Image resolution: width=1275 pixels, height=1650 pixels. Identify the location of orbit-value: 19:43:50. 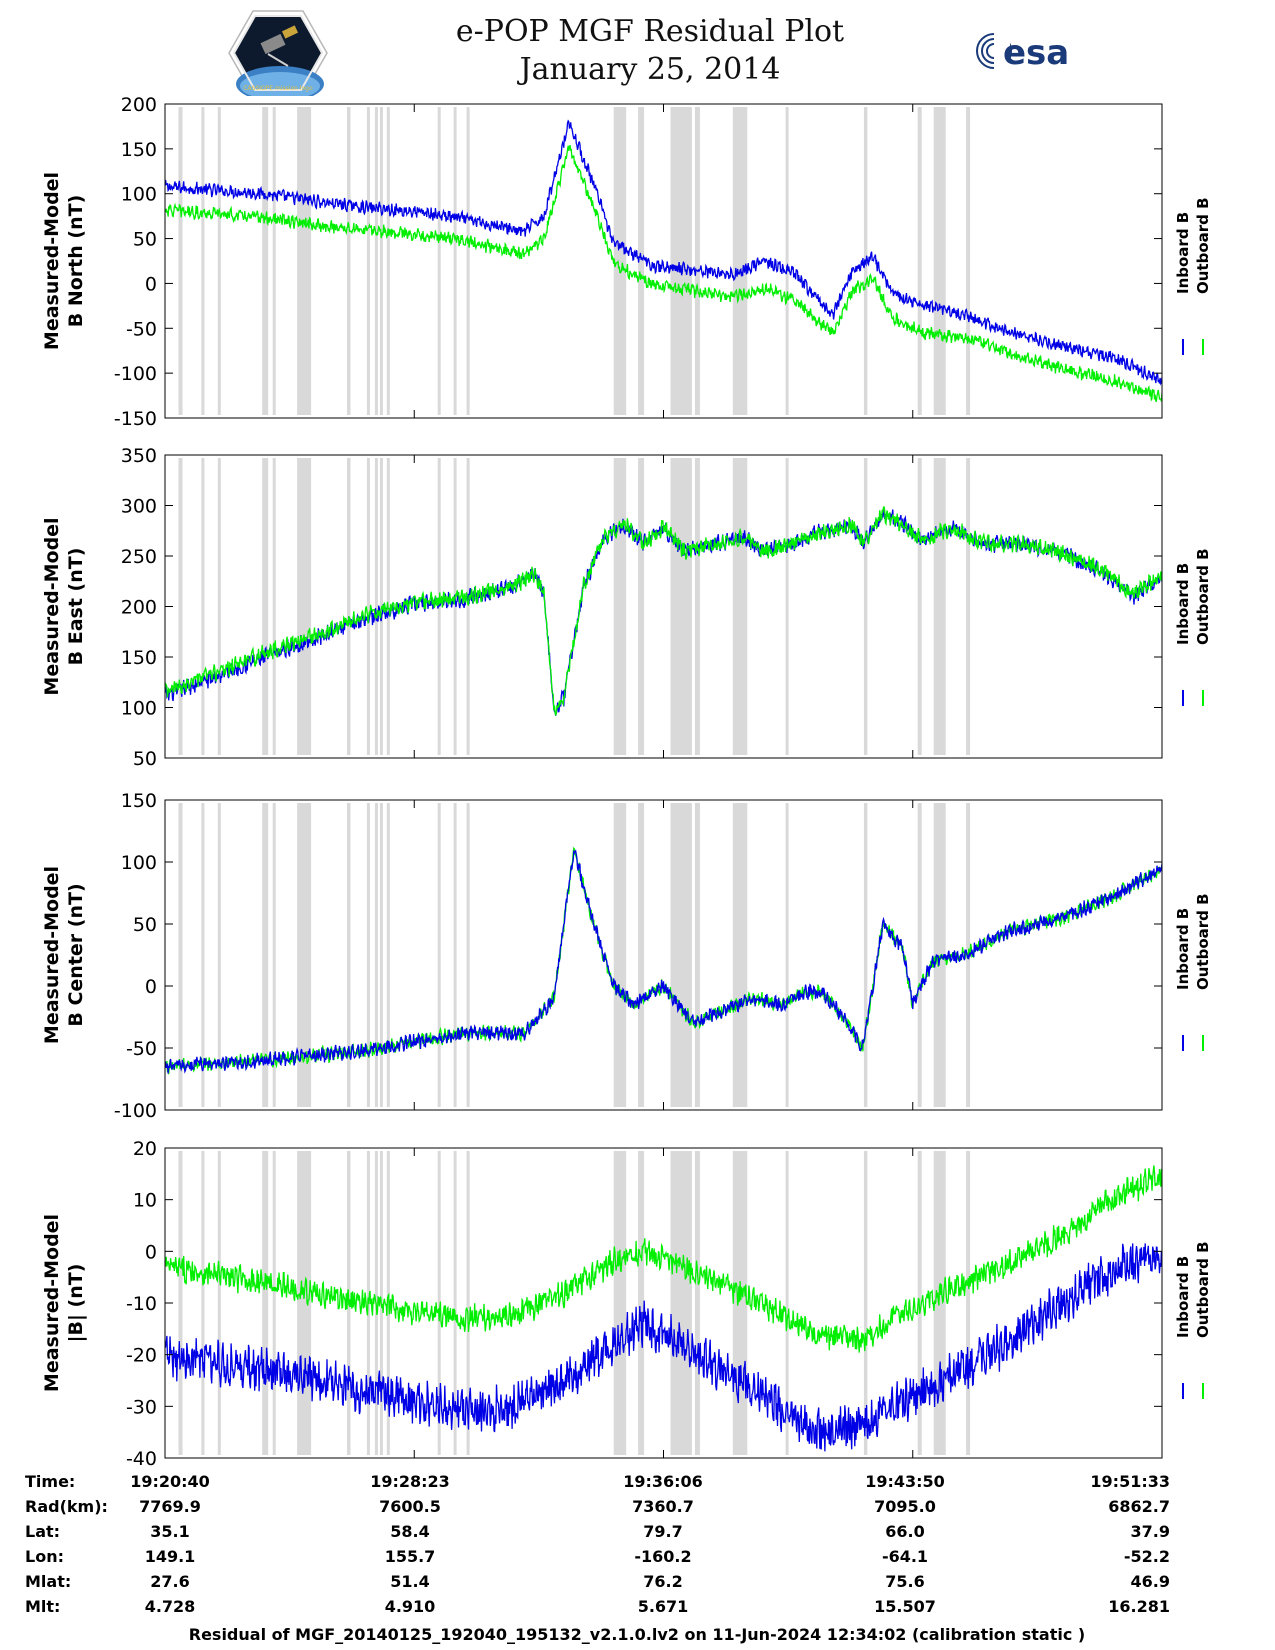
(905, 1481).